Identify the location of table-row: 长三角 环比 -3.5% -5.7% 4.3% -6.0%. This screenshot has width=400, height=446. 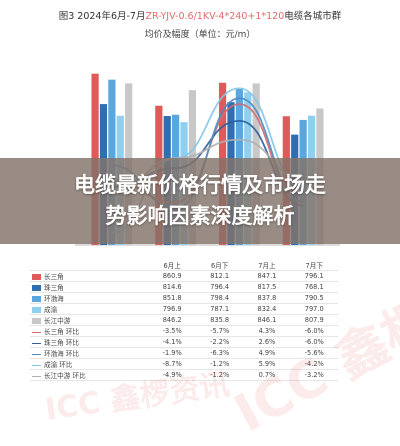
(184, 331).